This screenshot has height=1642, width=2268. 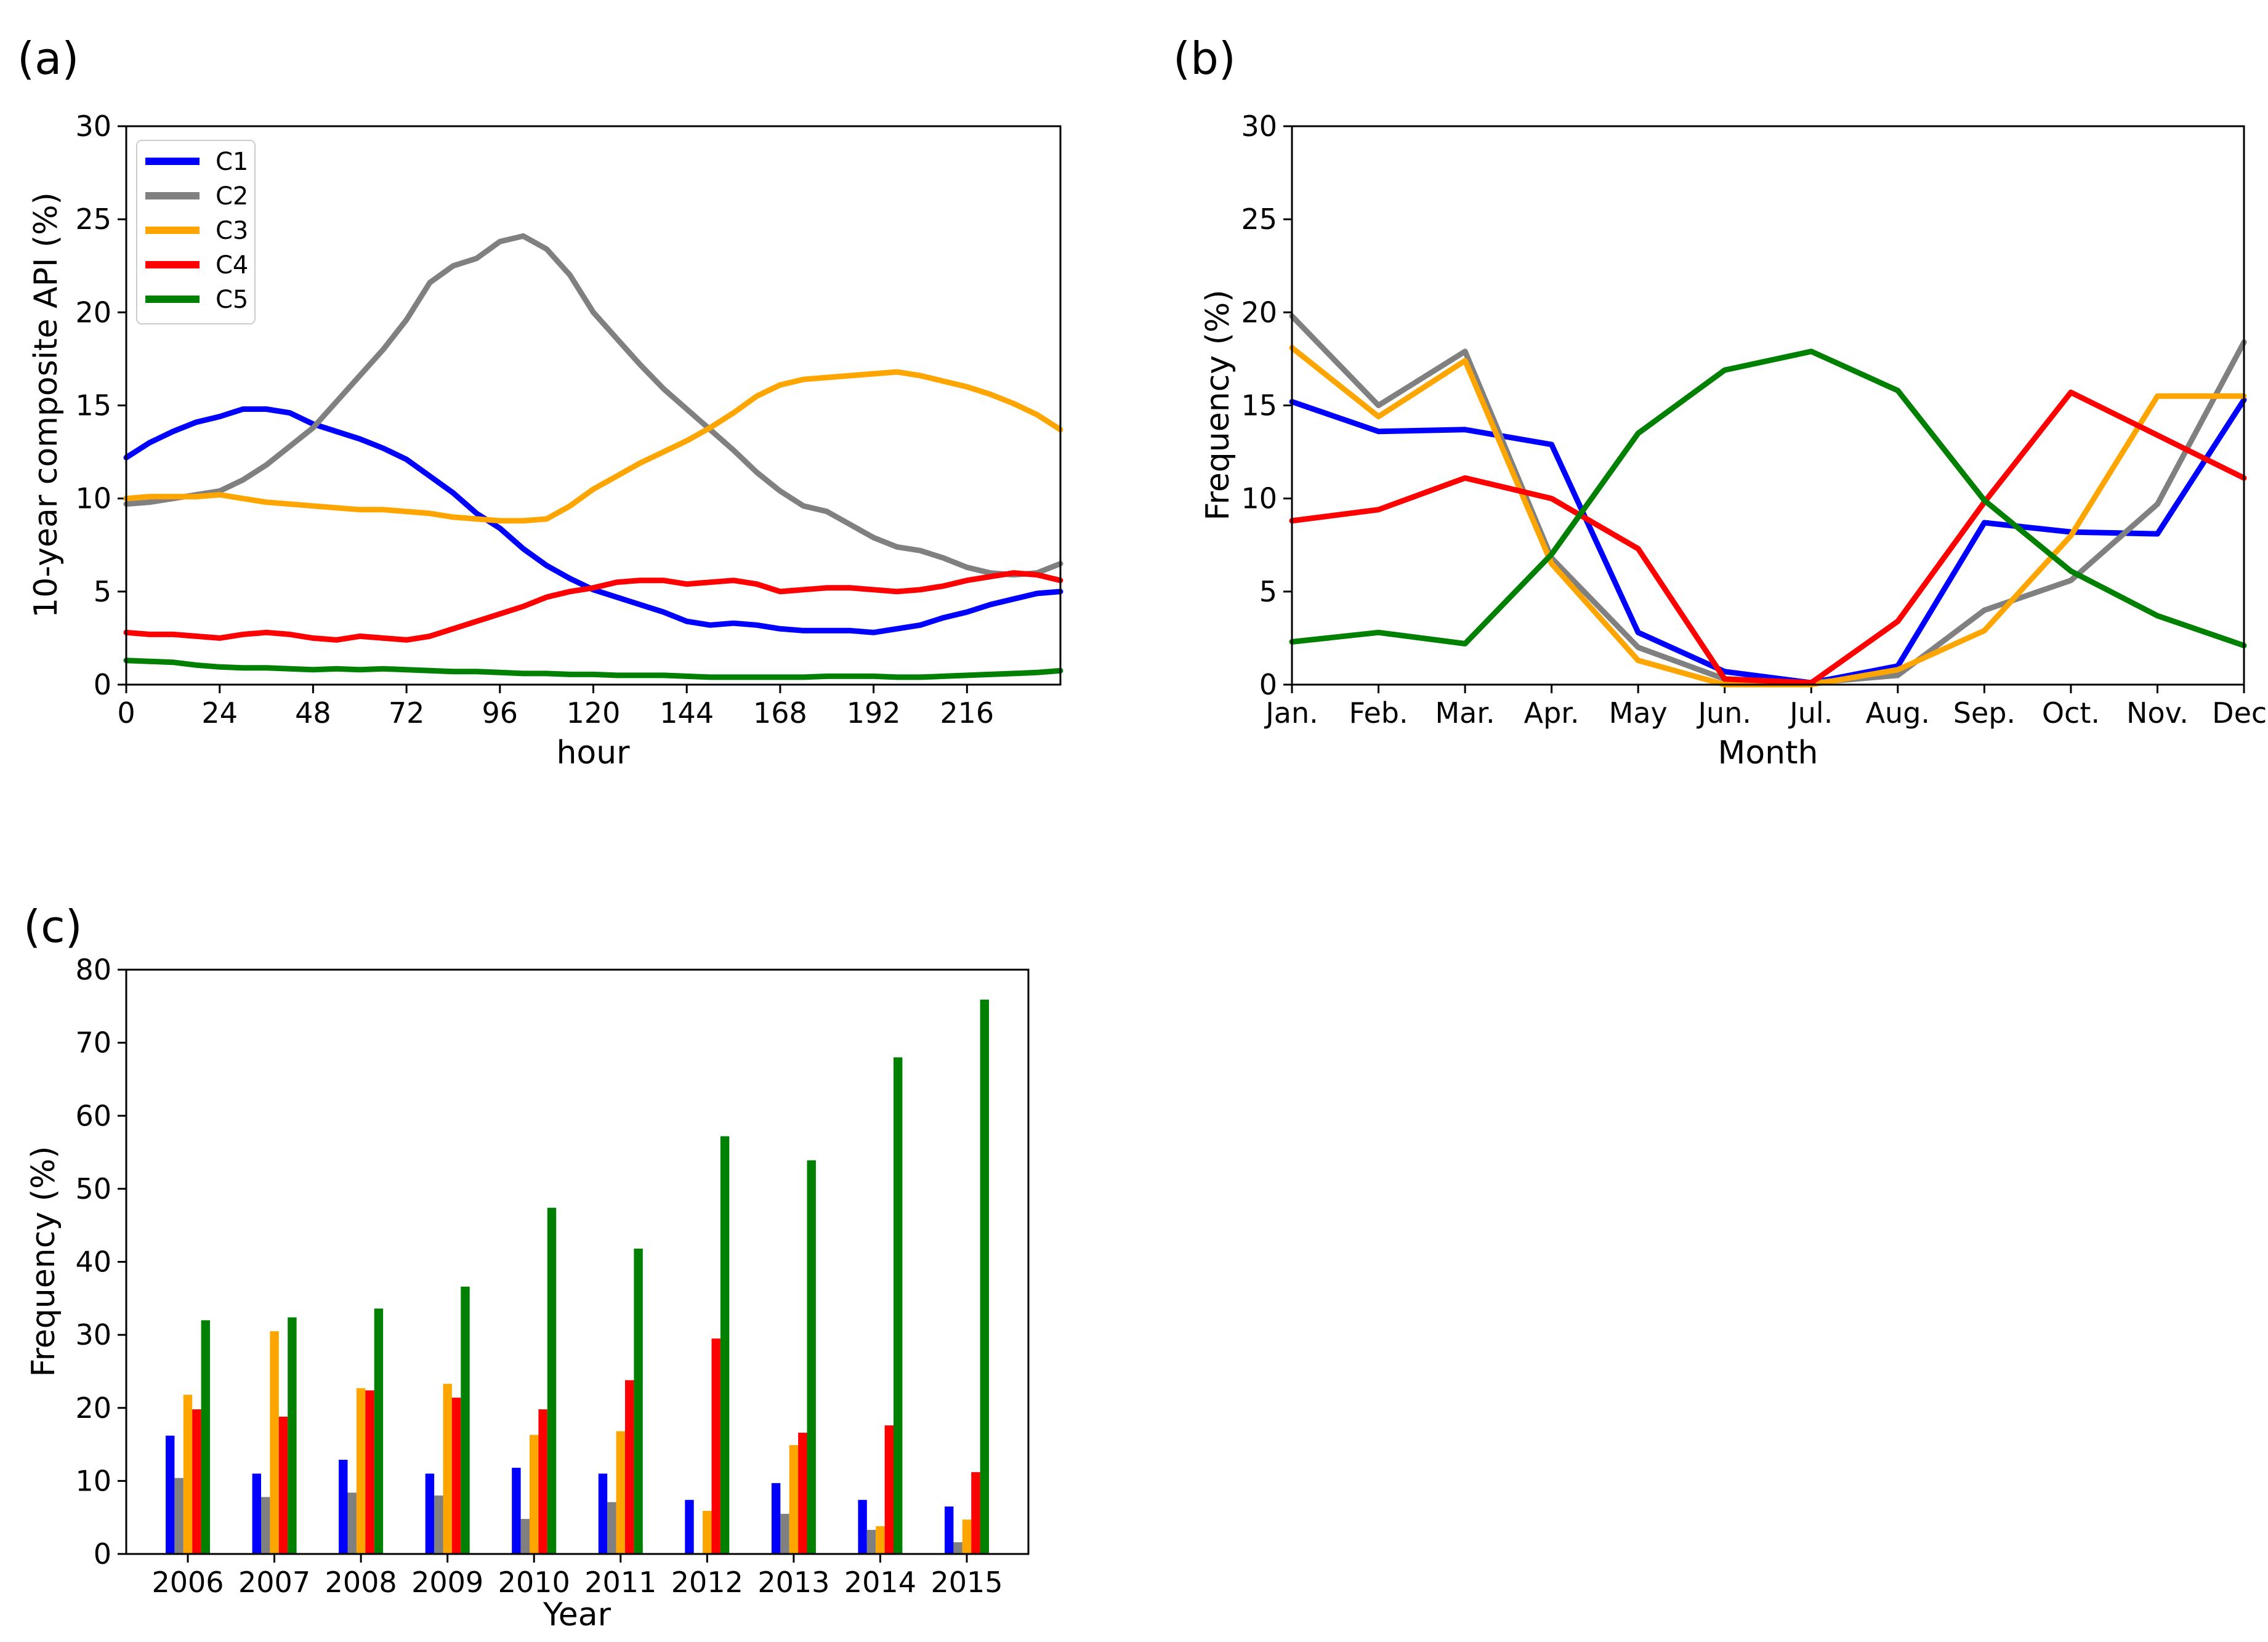 What do you see at coordinates (1259, 126) in the screenshot?
I see `panel-b-y-tick-label: 30` at bounding box center [1259, 126].